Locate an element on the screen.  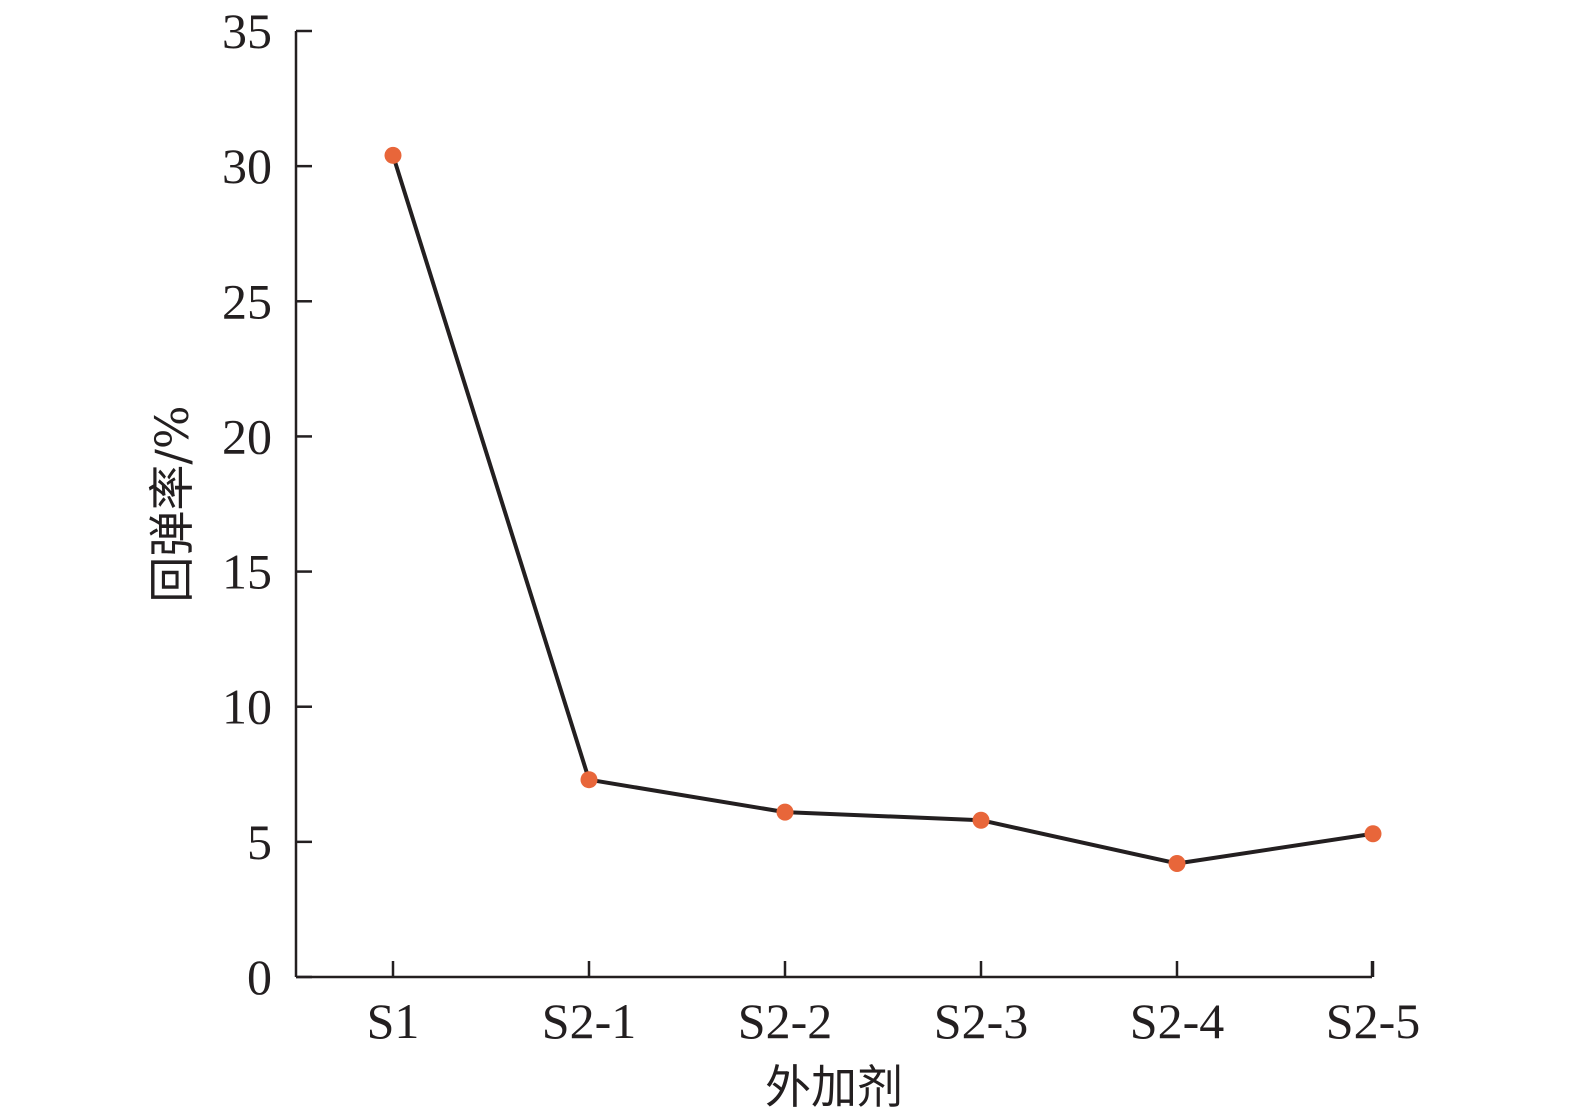
y-tick-label: 15 is located at coordinates (247, 572).